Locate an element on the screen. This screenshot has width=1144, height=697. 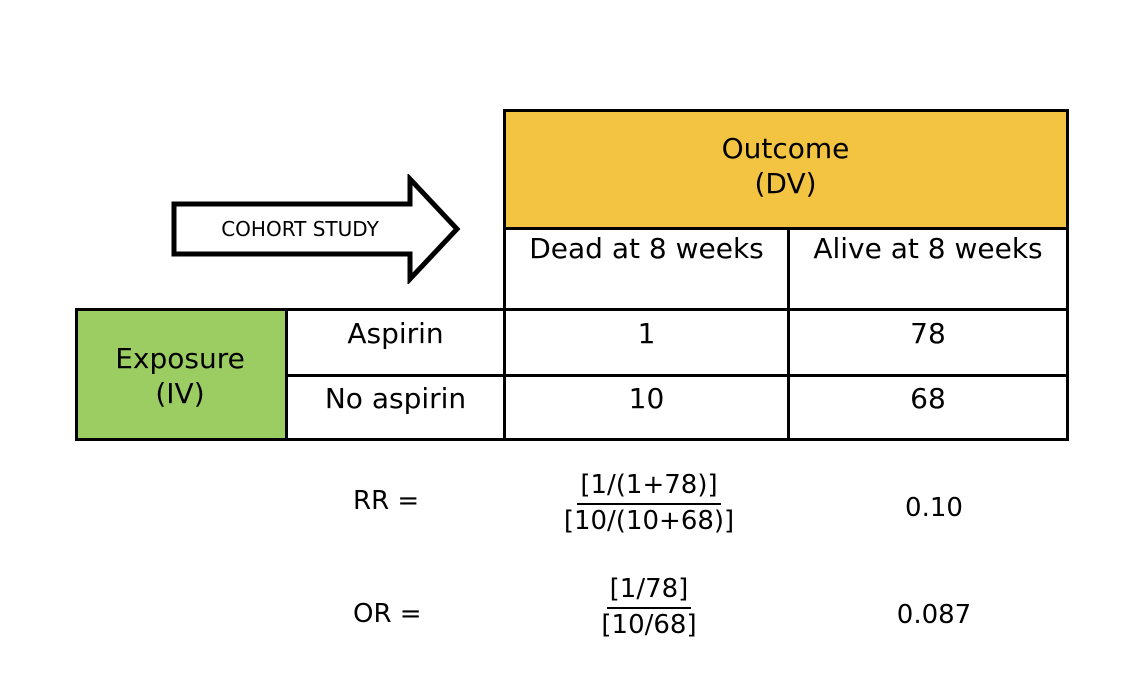
or-formula-fraction: [1/78] [10/68] is located at coordinates (649, 607).